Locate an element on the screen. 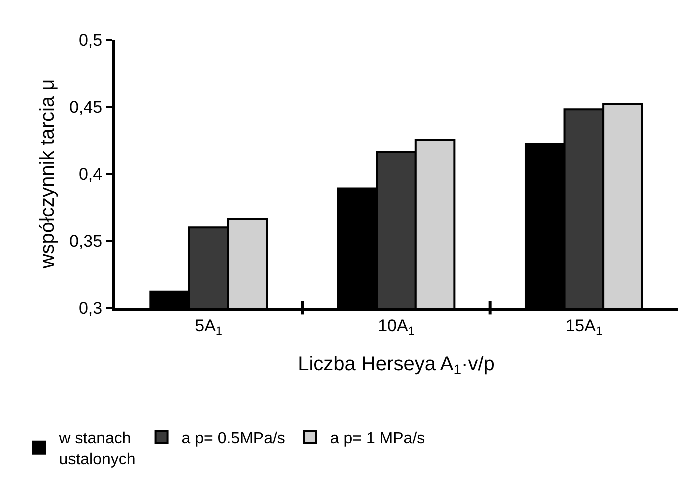 The width and height of the screenshot is (690, 487). x-axis-title: Liczba Herseya A$_{1}$·v/p is located at coordinates (396, 365).